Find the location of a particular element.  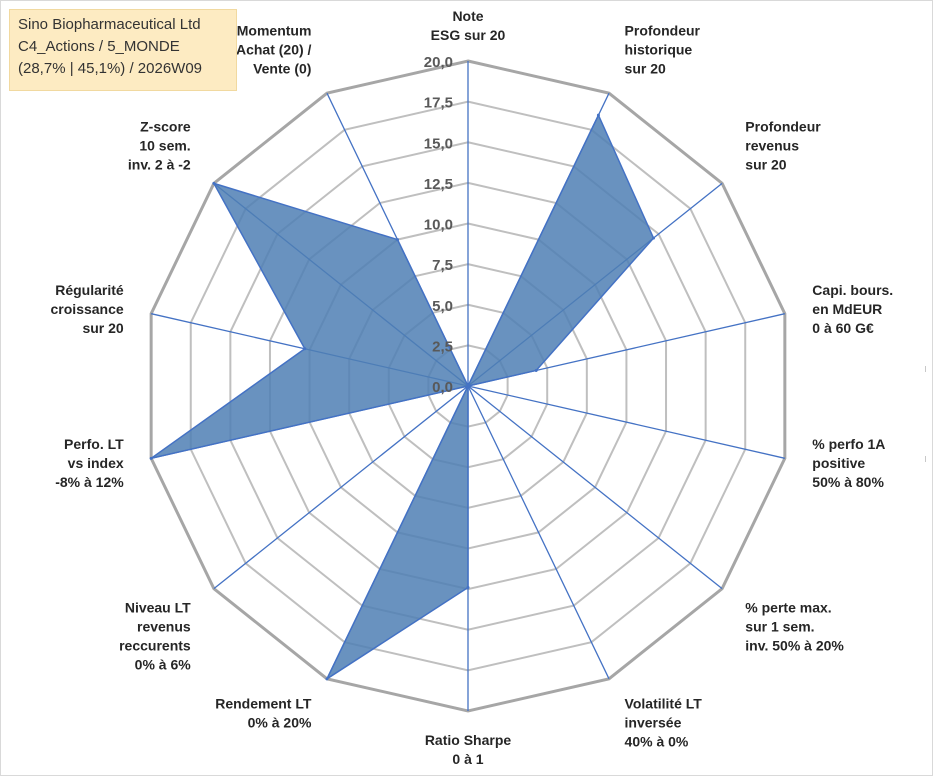

axis-label-line: Perfo. LT is located at coordinates (94, 444).